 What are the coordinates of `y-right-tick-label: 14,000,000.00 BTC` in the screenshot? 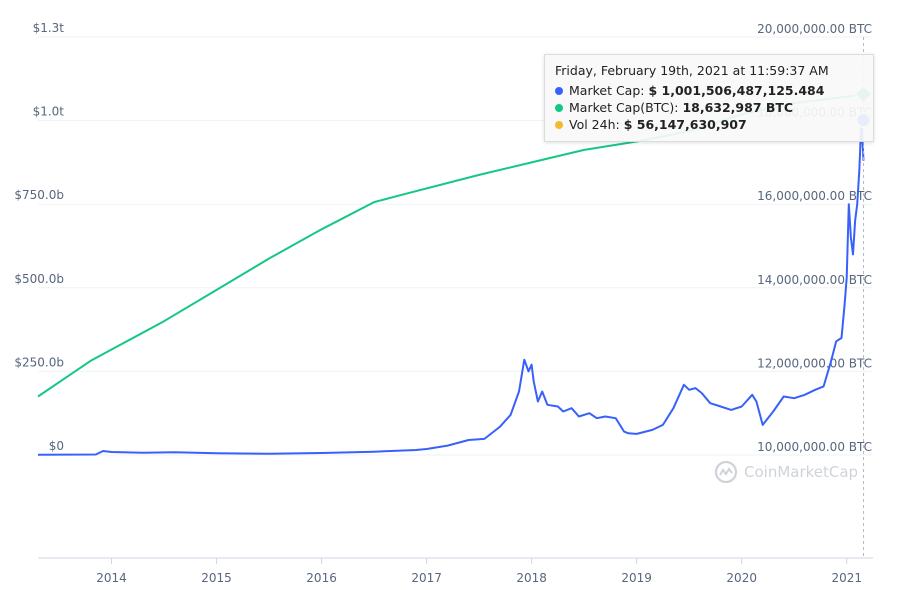 It's located at (814, 280).